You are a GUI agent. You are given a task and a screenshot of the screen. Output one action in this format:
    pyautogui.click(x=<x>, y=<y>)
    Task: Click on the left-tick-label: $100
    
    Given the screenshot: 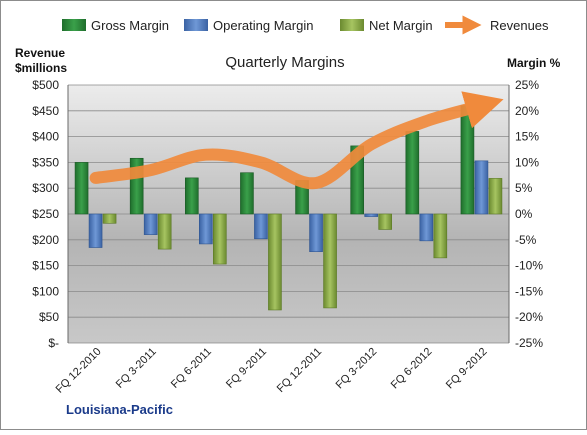 What is the action you would take?
    pyautogui.click(x=45, y=291)
    